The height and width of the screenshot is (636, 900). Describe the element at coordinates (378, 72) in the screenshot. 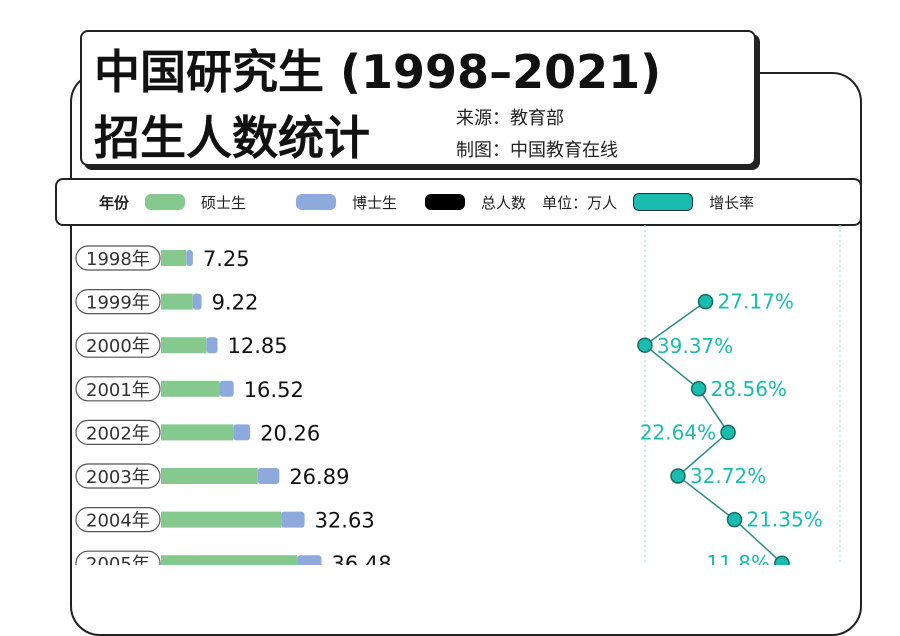

I see `title-line-1: 中国研究生 (1998–2021)` at that location.